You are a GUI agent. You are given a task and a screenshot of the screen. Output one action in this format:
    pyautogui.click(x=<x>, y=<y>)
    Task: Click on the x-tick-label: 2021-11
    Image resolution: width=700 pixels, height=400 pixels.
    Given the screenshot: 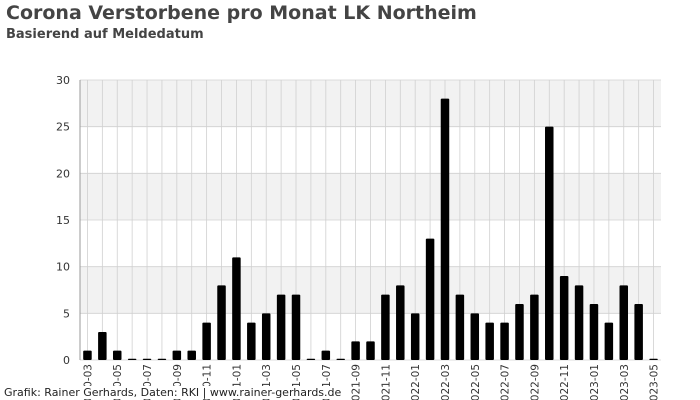 What is the action you would take?
    pyautogui.click(x=386, y=382)
    